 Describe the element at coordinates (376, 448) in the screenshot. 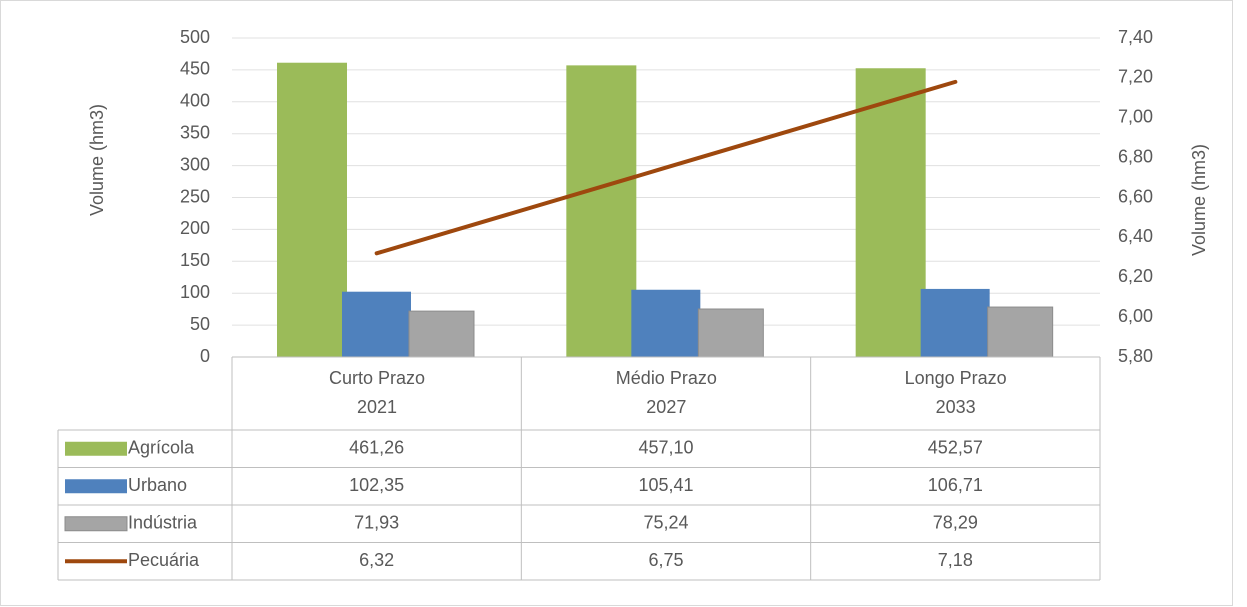

I see `table-value: 461,26` at that location.